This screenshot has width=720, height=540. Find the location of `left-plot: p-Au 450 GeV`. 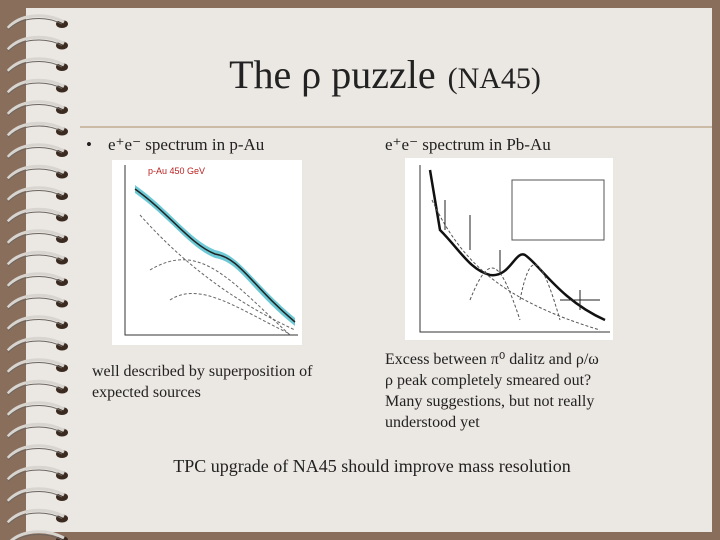

left-plot: p-Au 450 GeV is located at coordinates (207, 252).